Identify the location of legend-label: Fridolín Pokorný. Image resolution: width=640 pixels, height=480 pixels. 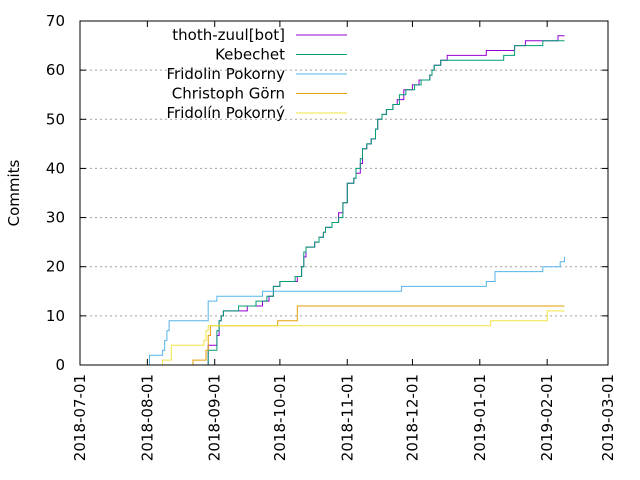
(226, 113).